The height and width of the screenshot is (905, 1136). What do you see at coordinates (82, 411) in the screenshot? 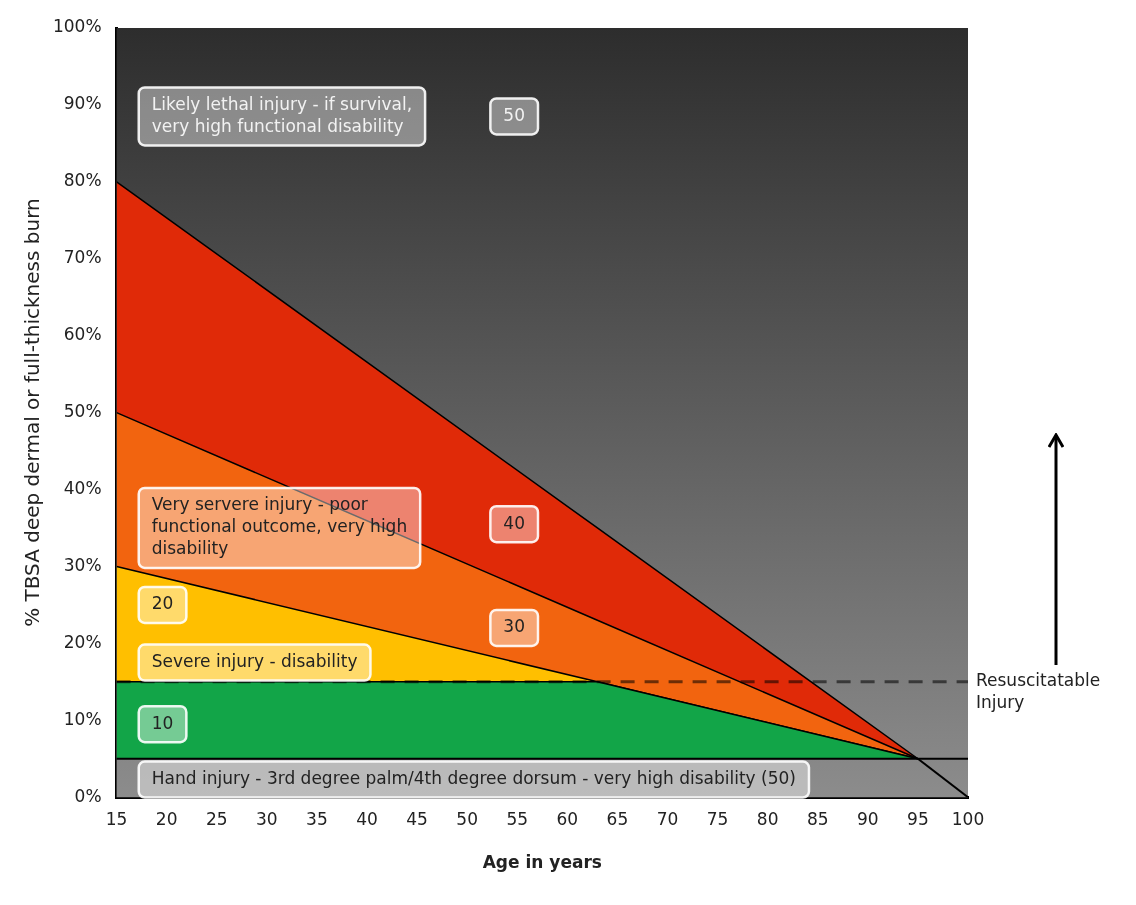
I see `y-tick-label: 50%` at bounding box center [82, 411].